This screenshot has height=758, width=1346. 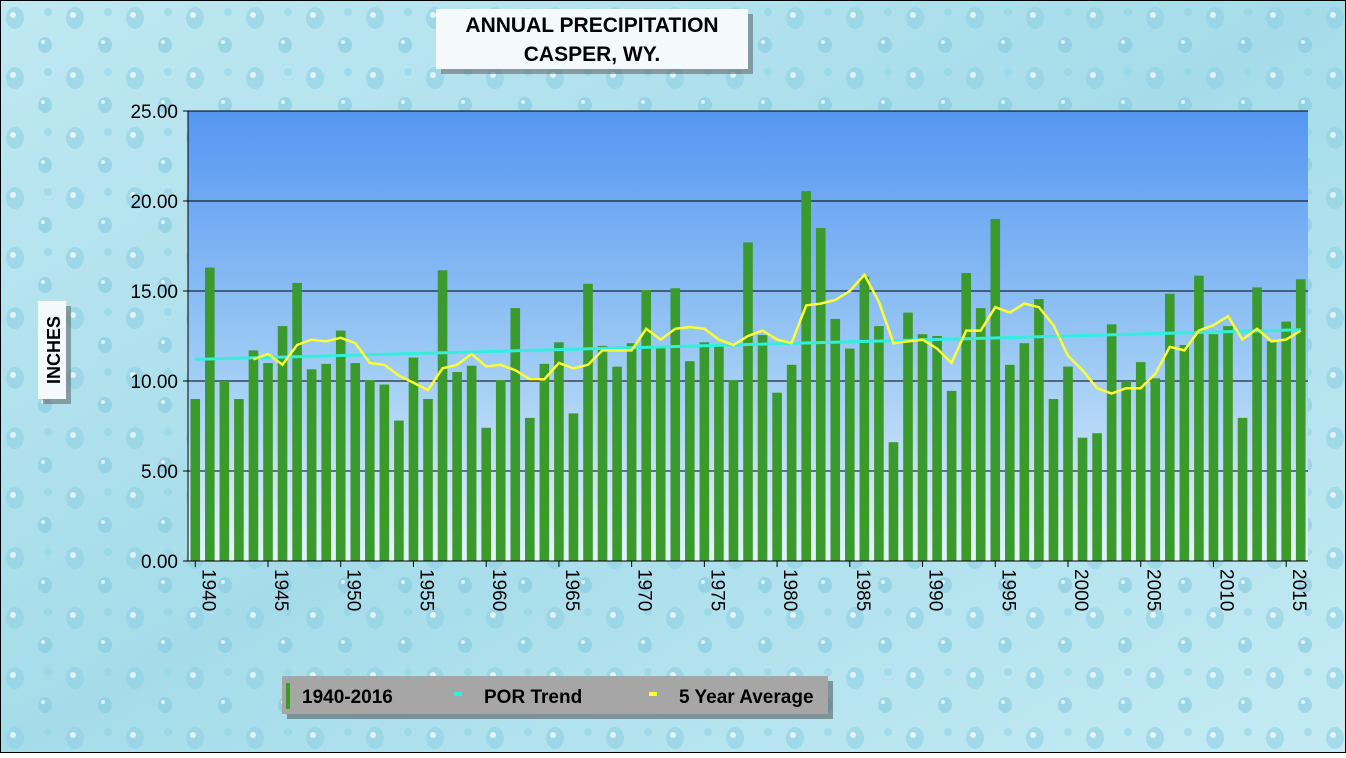 What do you see at coordinates (935, 590) in the screenshot?
I see `x-tick-label: 1990` at bounding box center [935, 590].